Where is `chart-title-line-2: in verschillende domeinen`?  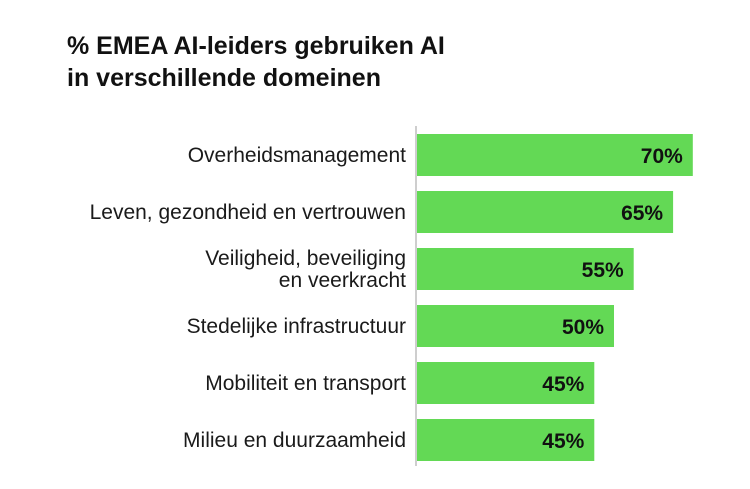 chart-title-line-2: in verschillende domeinen is located at coordinates (224, 78).